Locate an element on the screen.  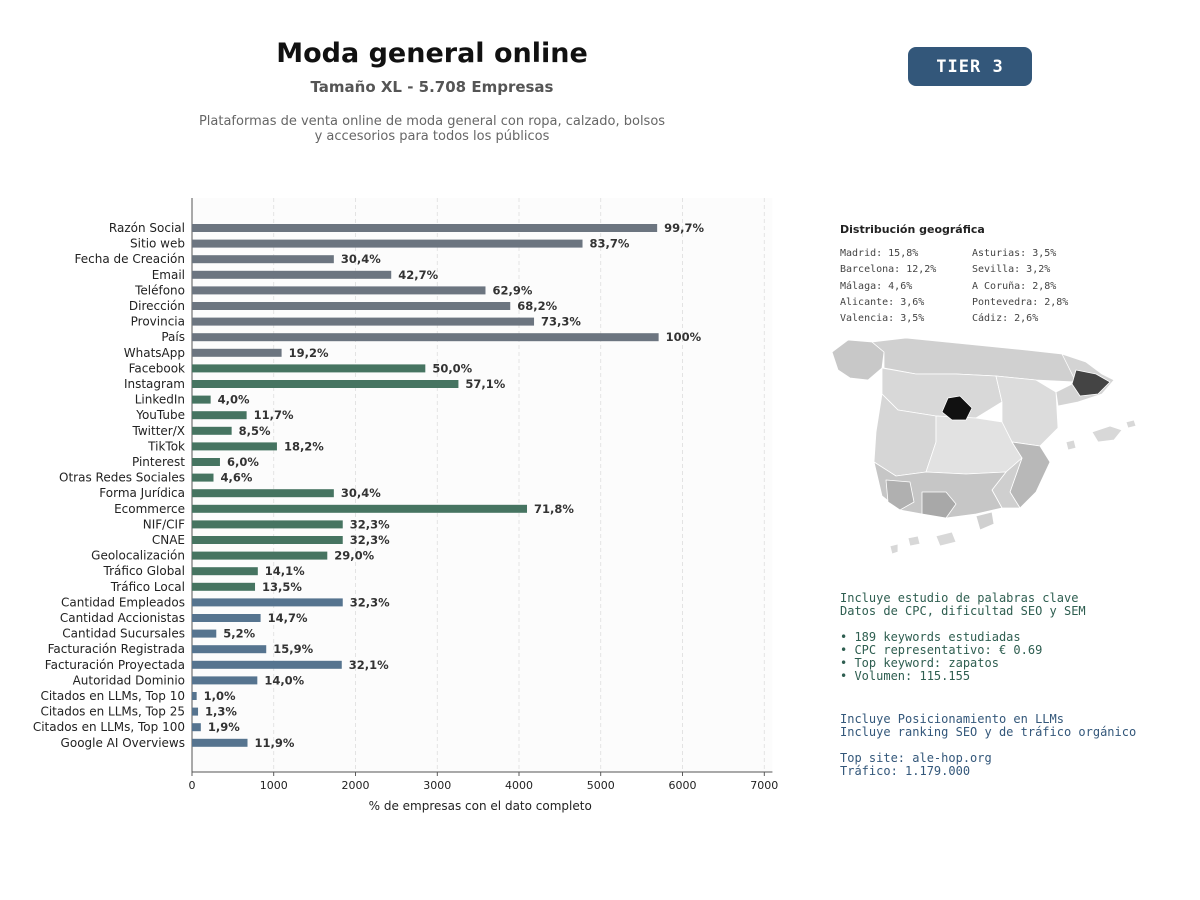
category-label: Forma Jurídica is located at coordinates (142, 493).